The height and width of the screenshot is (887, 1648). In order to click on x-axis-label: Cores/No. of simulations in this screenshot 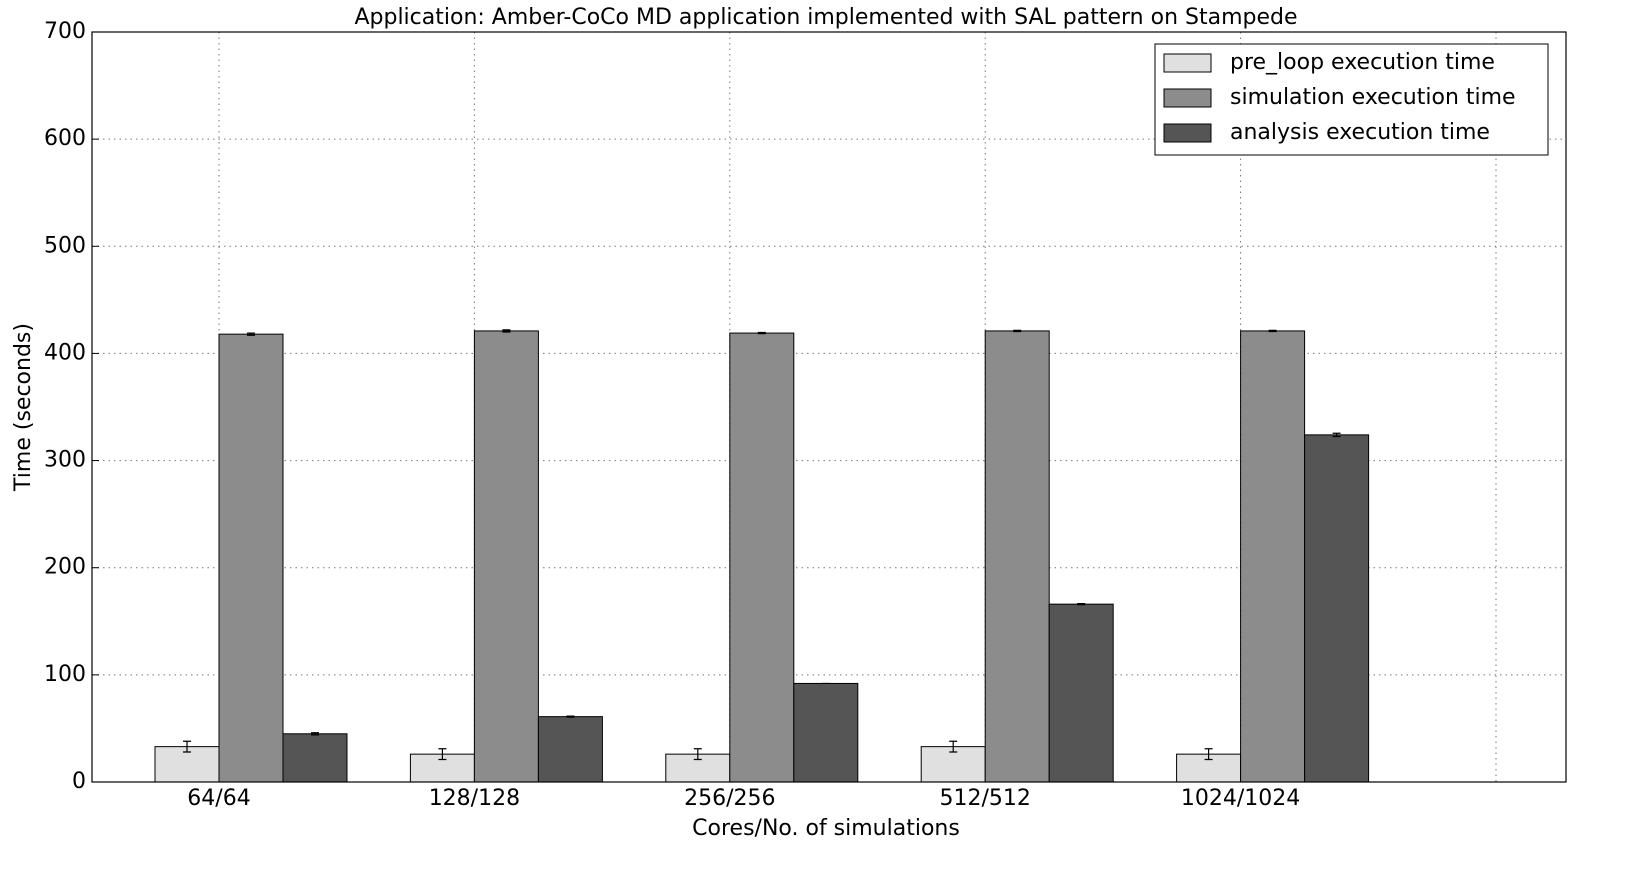, I will do `click(826, 828)`.